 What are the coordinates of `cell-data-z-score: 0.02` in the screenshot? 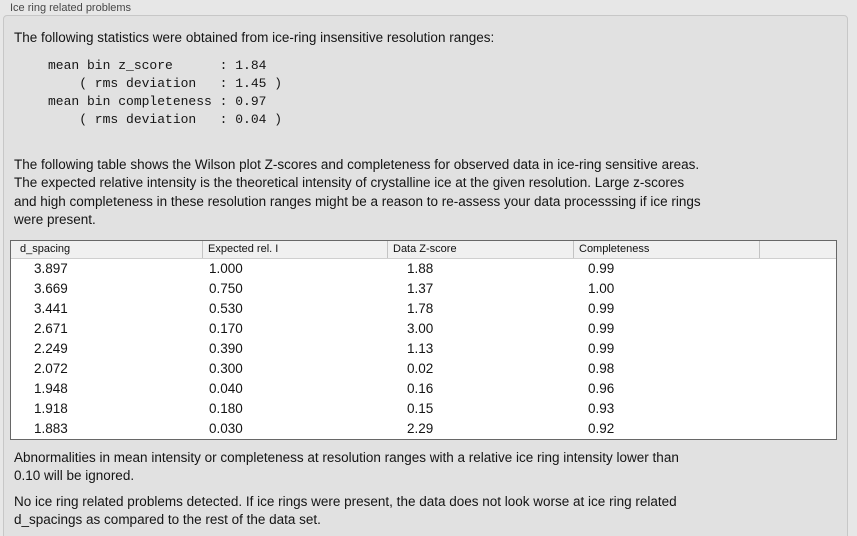 It's located at (420, 368).